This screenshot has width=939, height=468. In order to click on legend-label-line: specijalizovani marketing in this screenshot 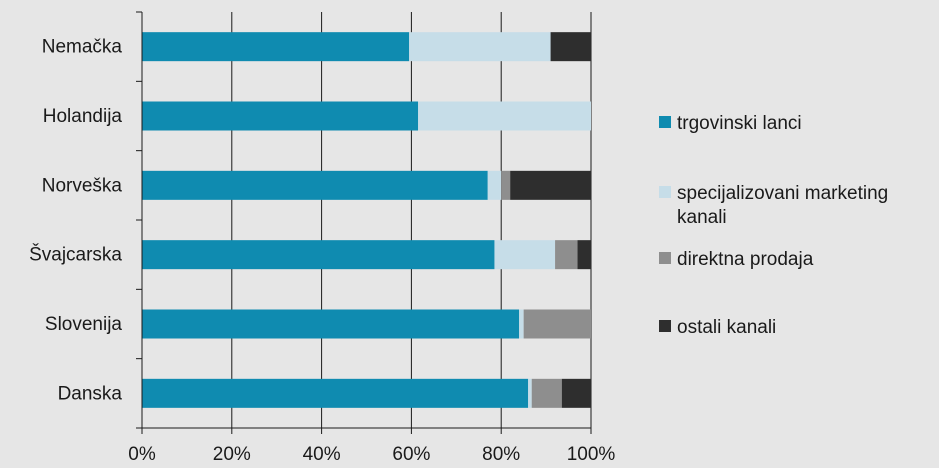, I will do `click(782, 193)`.